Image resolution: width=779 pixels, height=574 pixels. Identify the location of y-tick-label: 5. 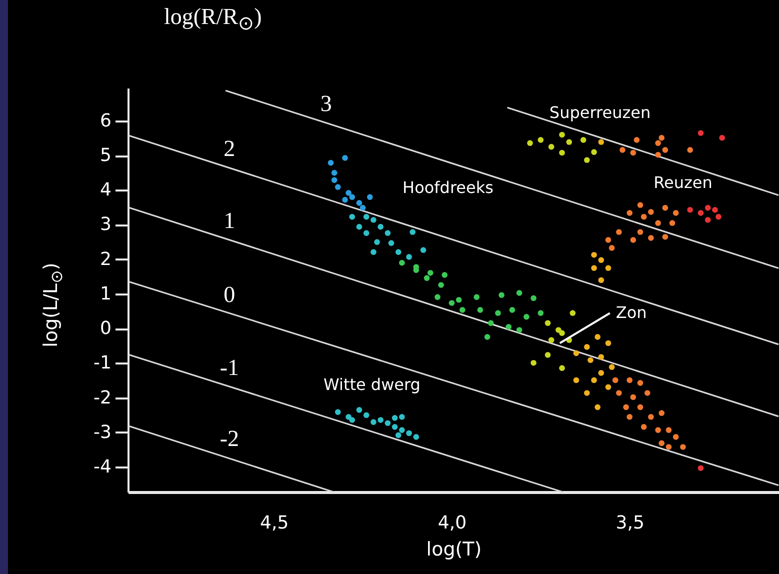
(106, 155).